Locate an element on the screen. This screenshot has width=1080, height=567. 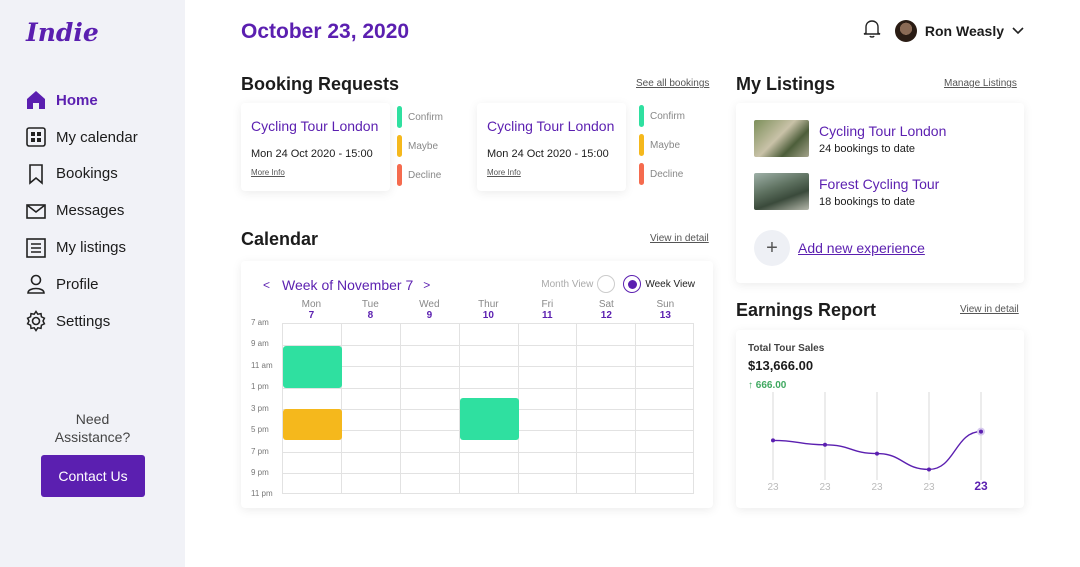
day-header-fri: Fri 11 is located at coordinates (547, 310).